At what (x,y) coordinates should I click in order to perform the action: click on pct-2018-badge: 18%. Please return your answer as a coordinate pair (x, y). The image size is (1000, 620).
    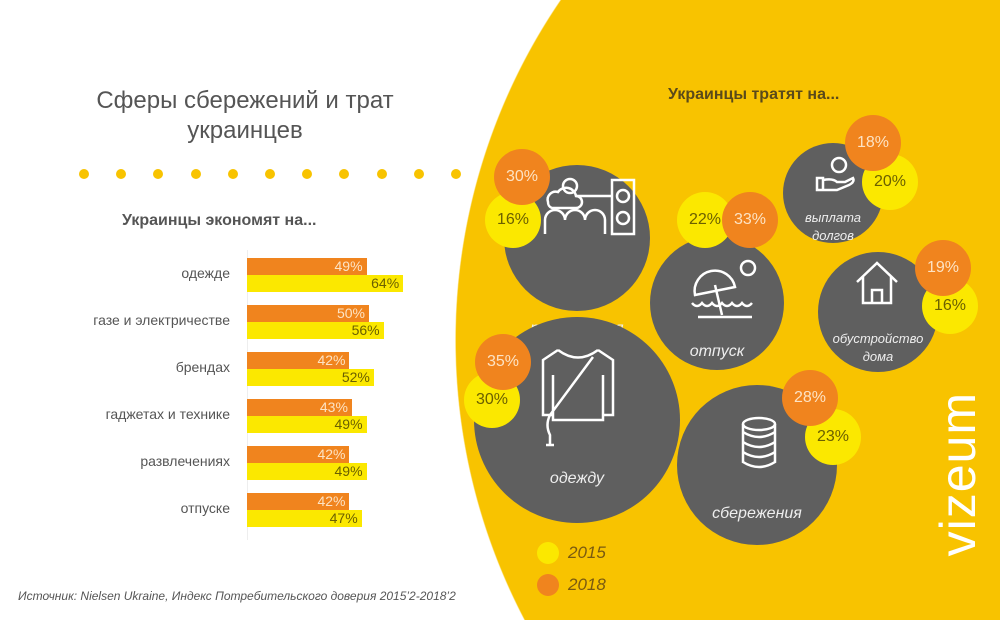
    Looking at the image, I should click on (873, 143).